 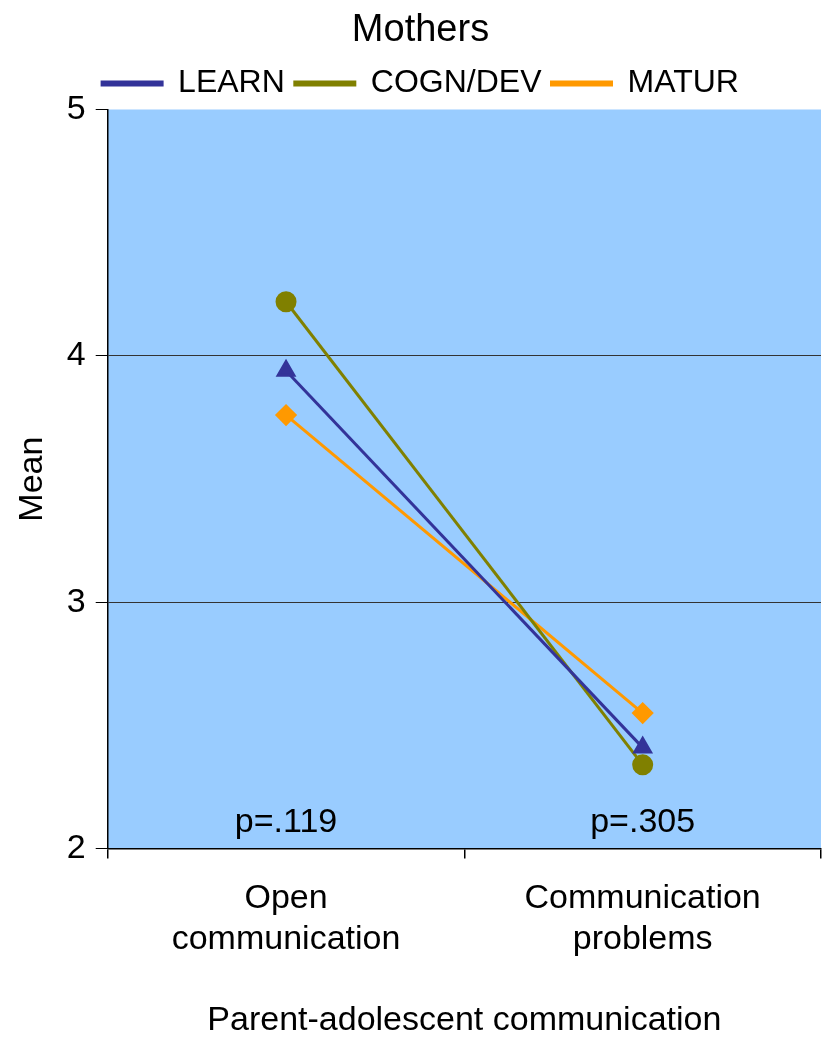 What do you see at coordinates (683, 81) in the screenshot?
I see `legend-label: MATUR` at bounding box center [683, 81].